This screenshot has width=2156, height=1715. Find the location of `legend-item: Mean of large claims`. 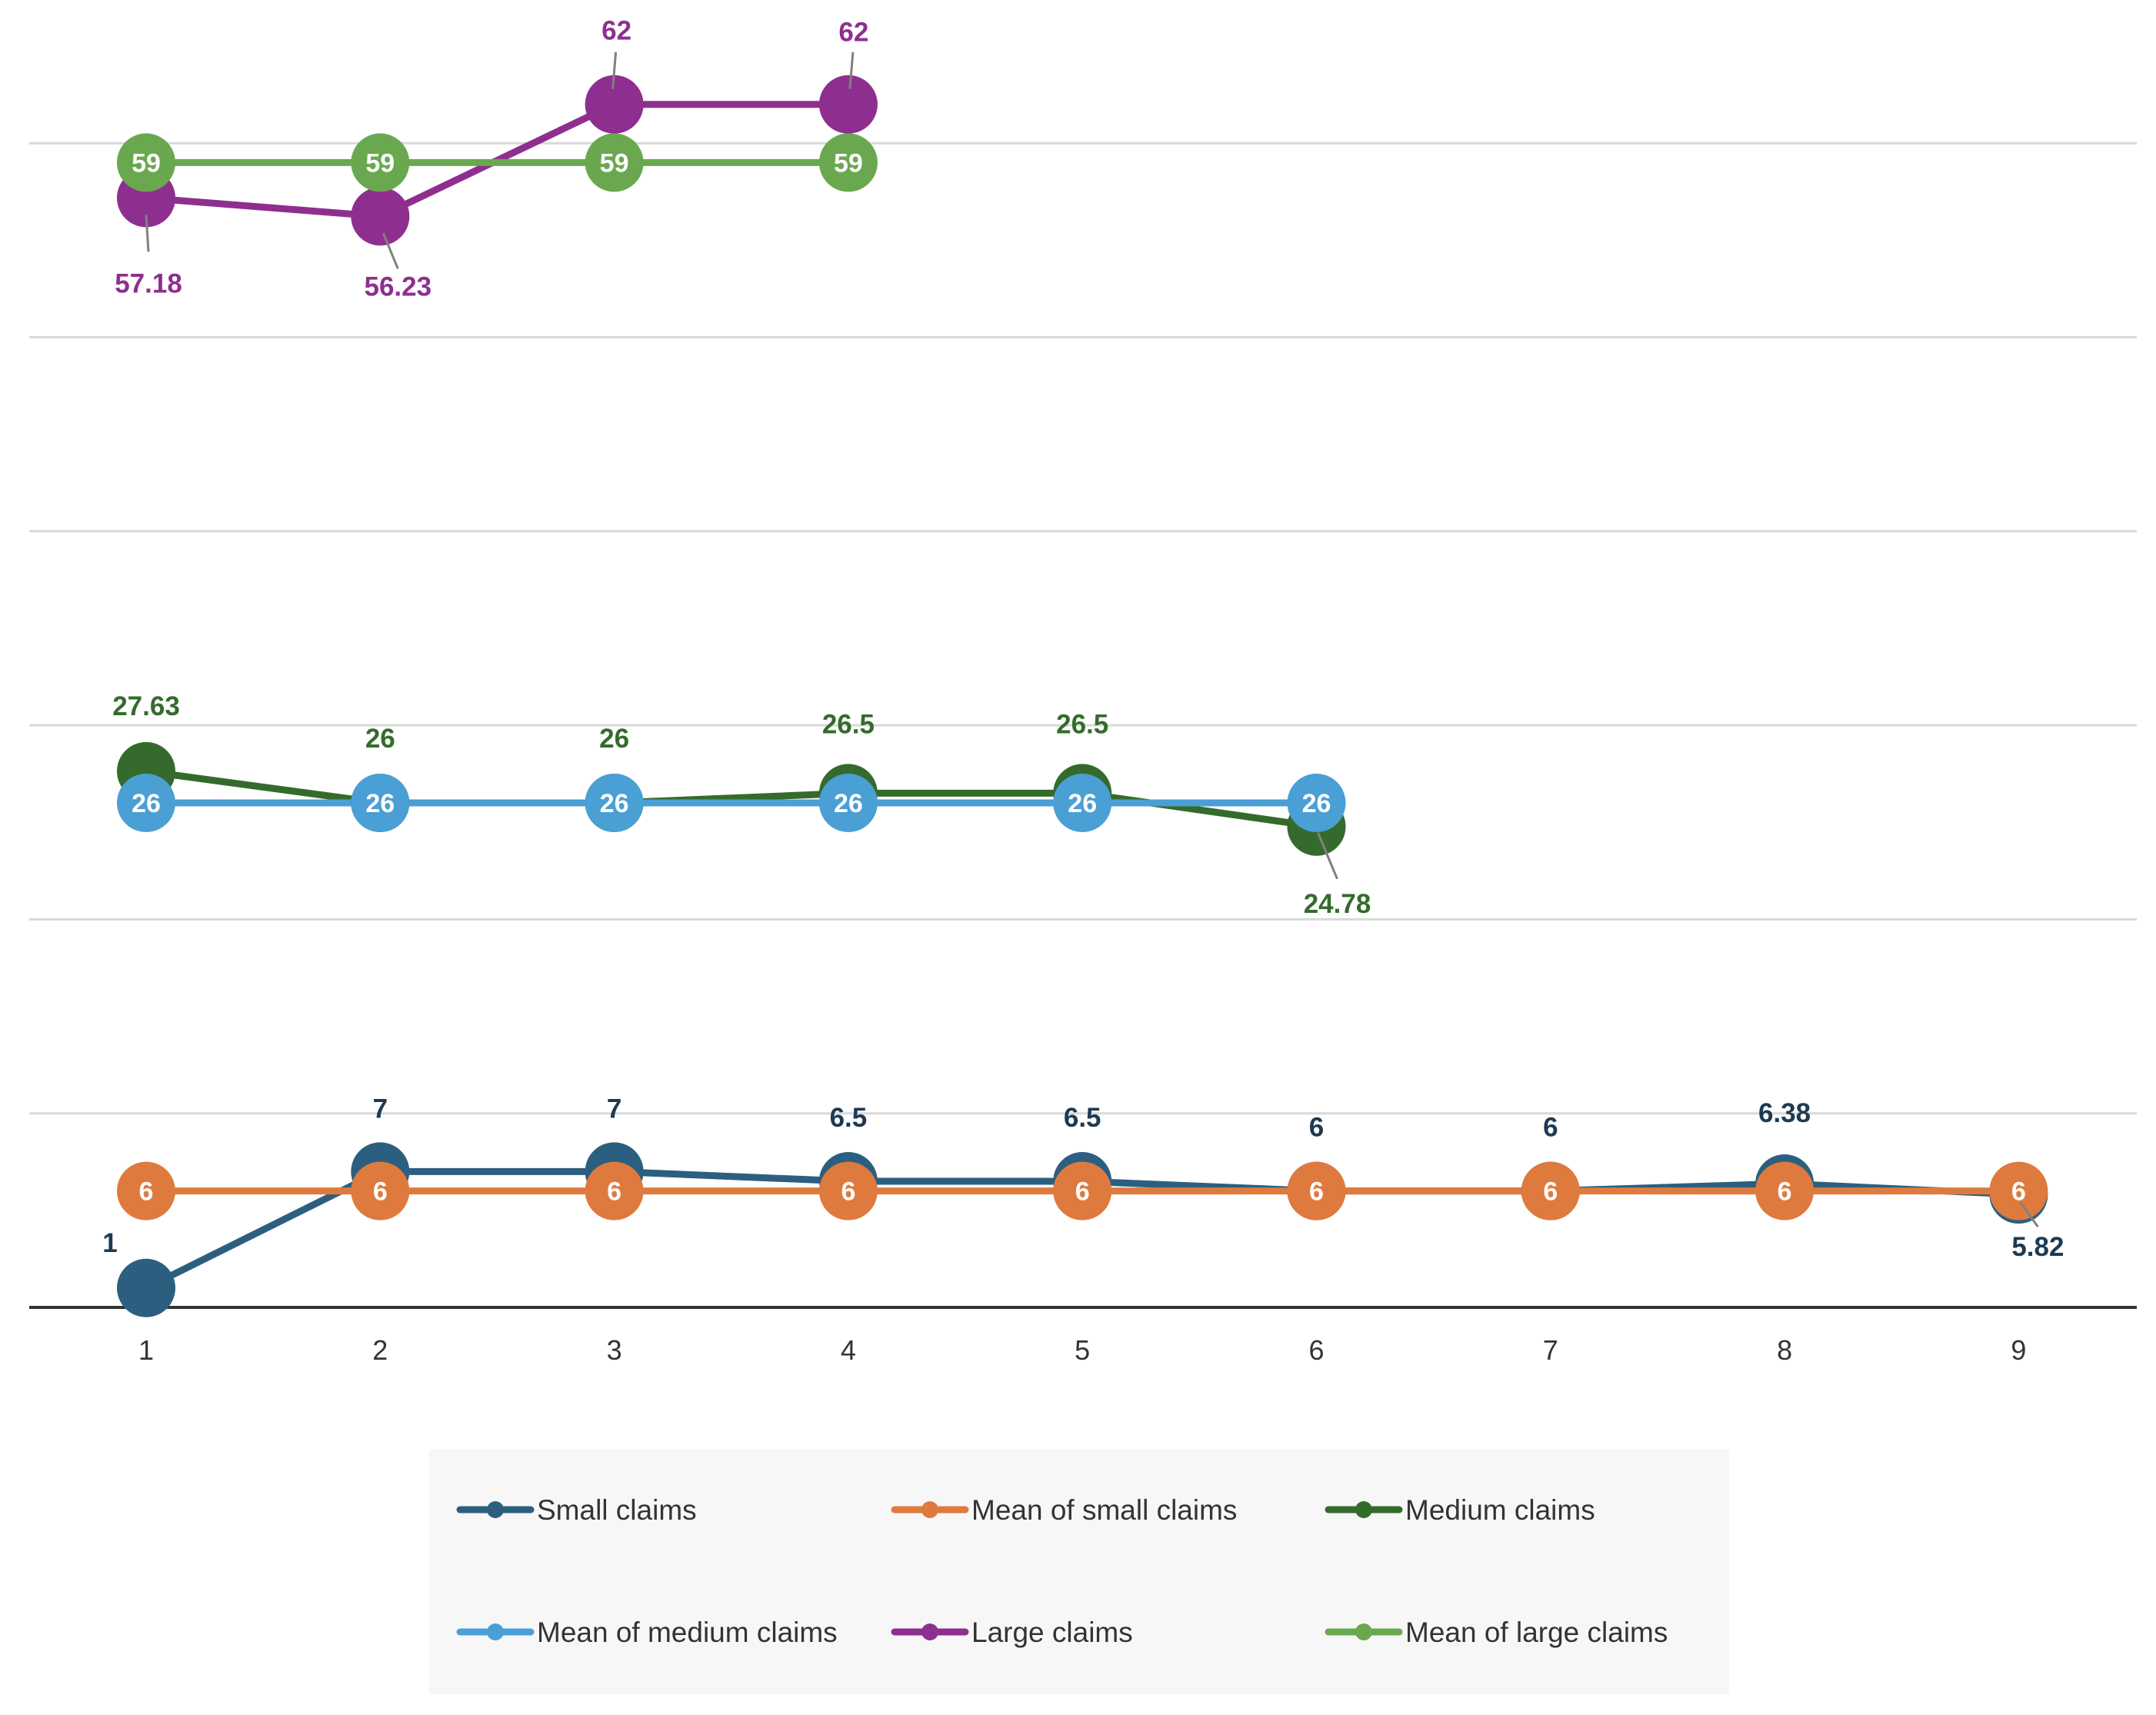

legend-item: Mean of large claims is located at coordinates (1497, 1632).